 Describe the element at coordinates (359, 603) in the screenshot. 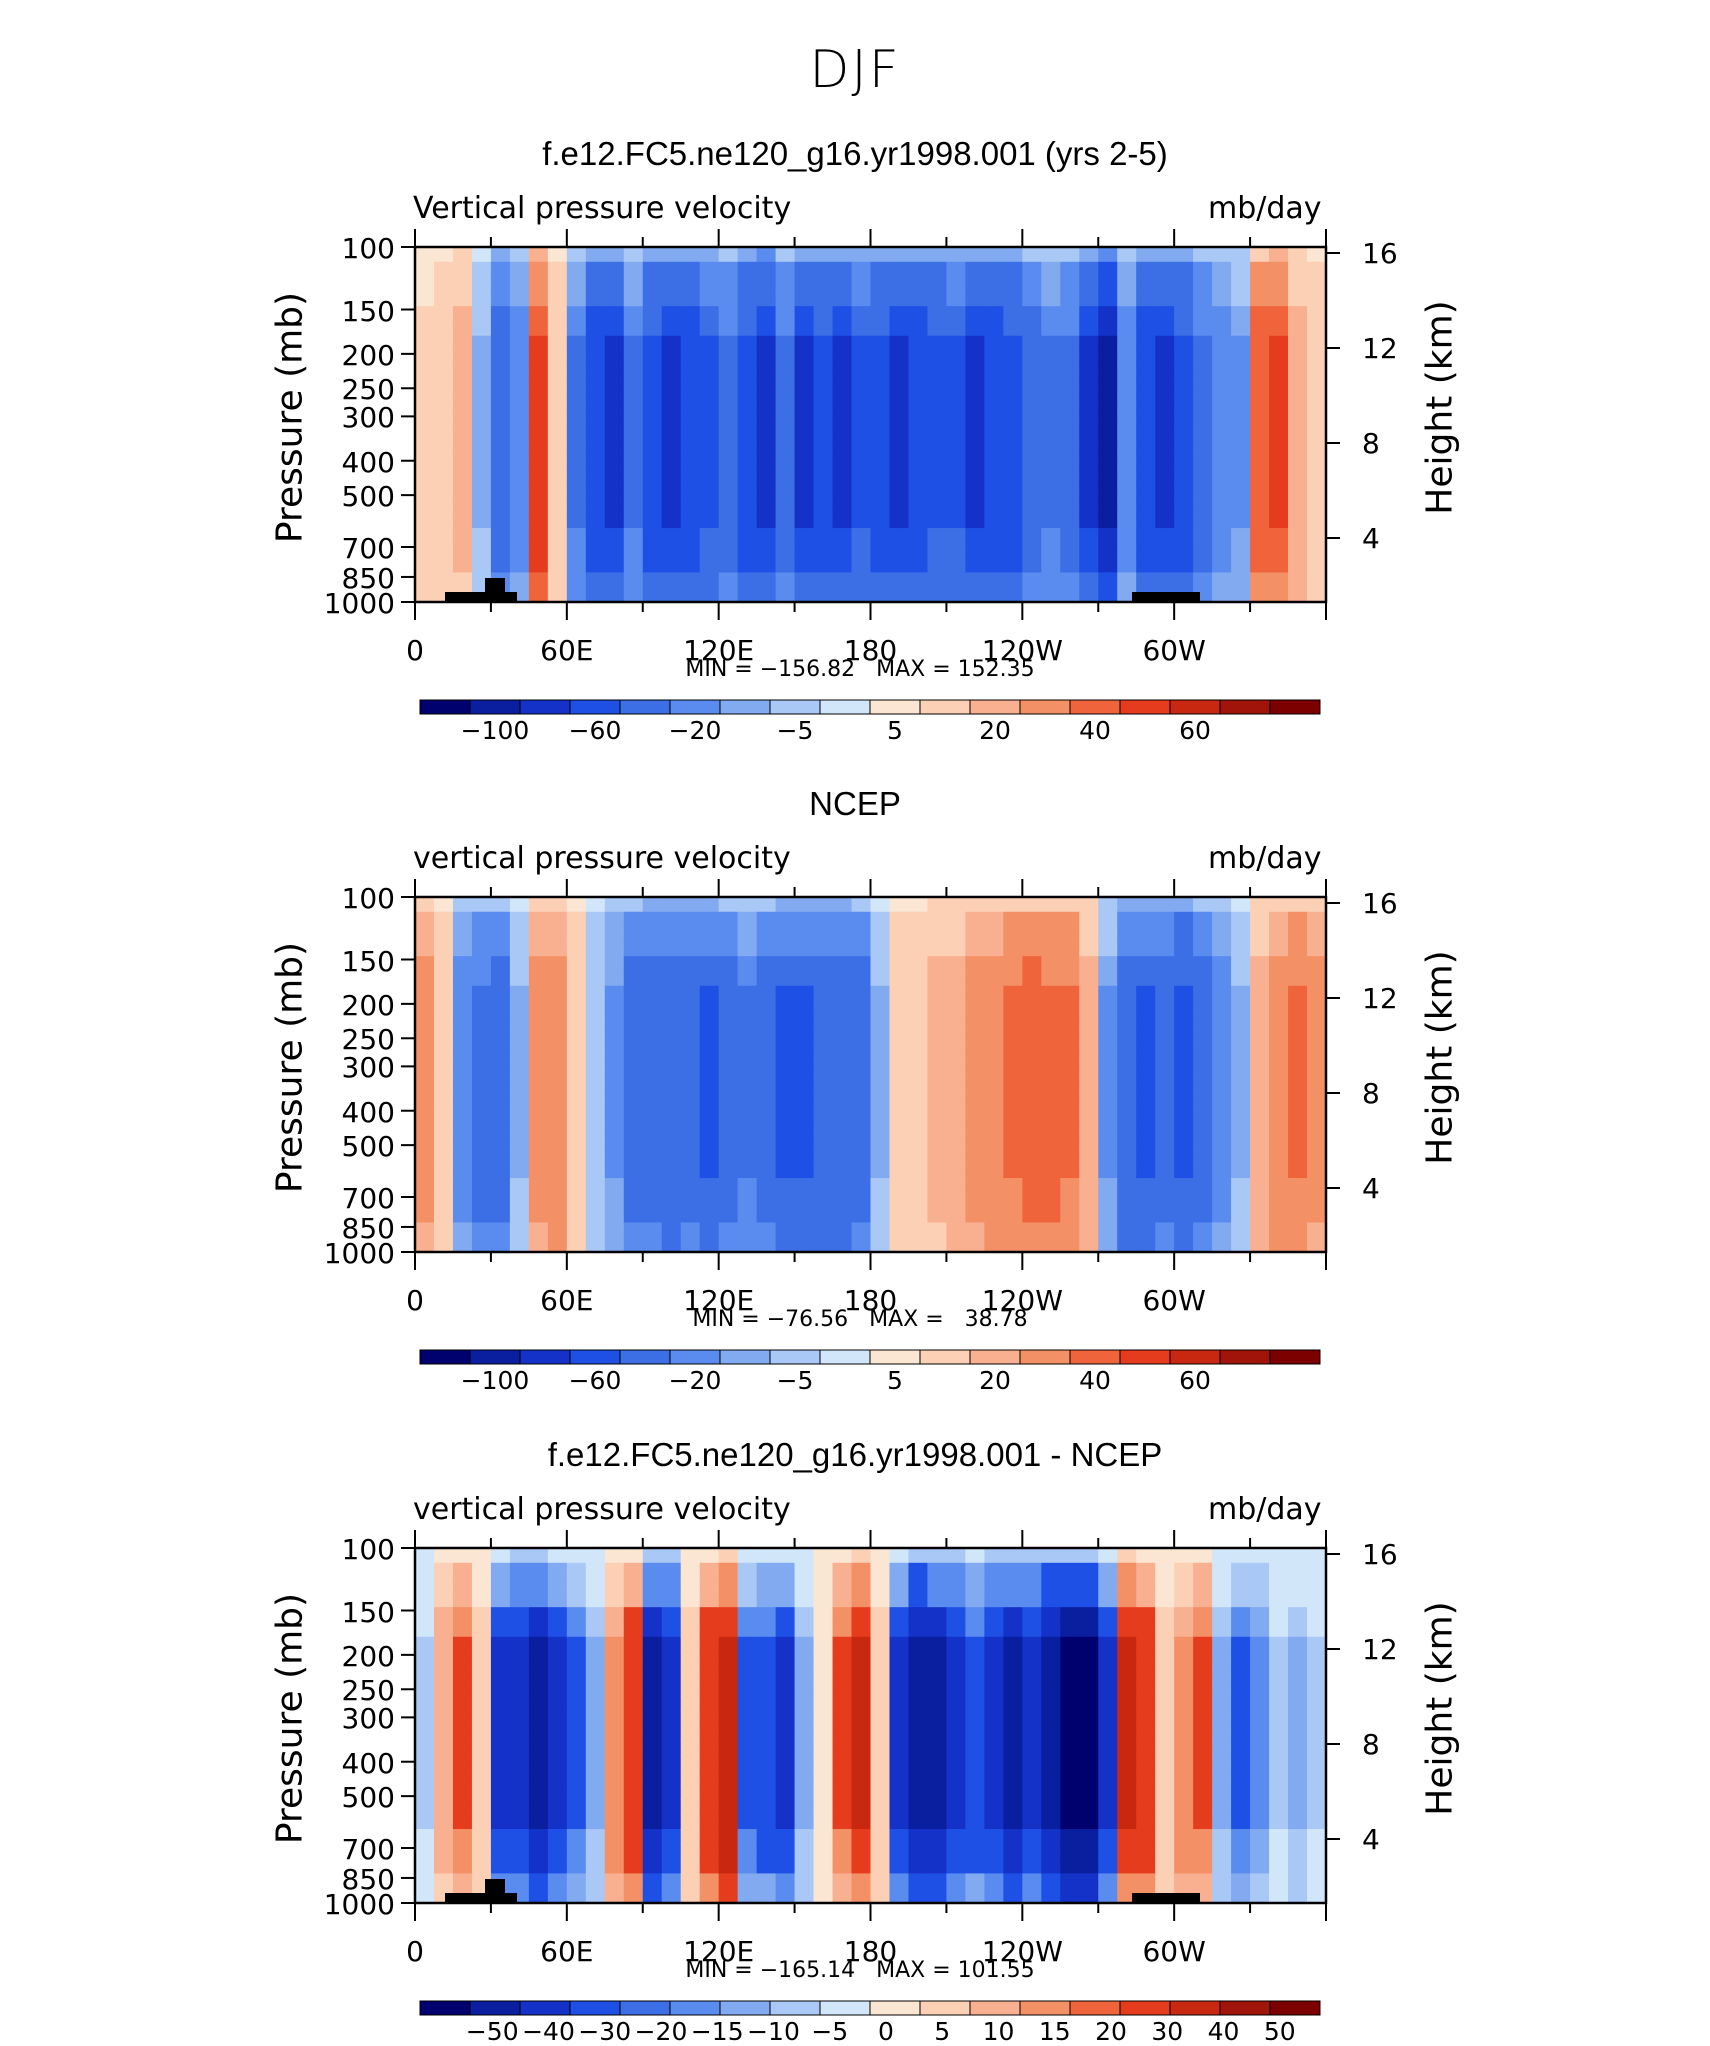

I see `y-tick-label: 1000` at that location.